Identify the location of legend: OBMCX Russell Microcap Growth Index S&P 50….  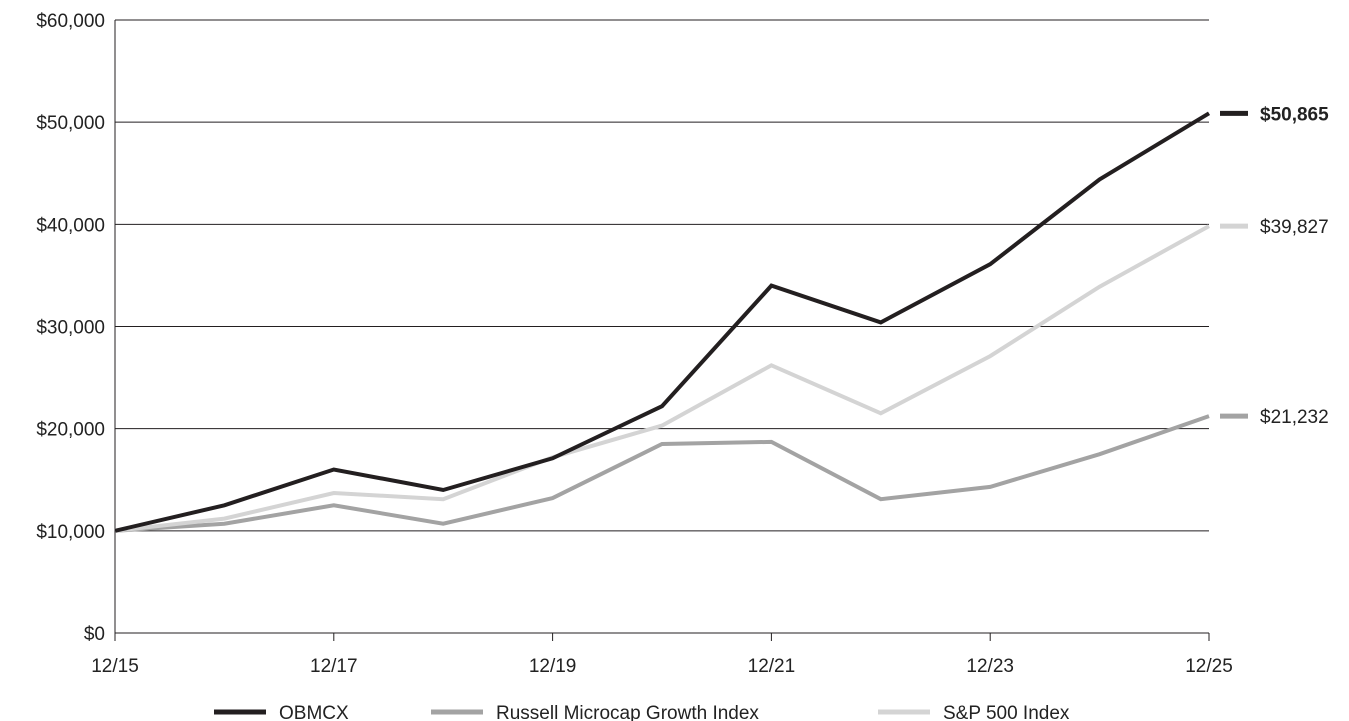
(642, 712).